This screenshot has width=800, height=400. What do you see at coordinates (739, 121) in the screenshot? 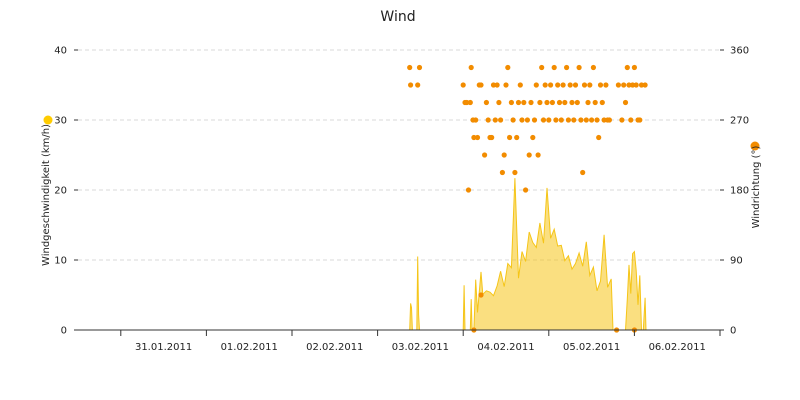
I see `right-tick-label: 270` at bounding box center [739, 121].